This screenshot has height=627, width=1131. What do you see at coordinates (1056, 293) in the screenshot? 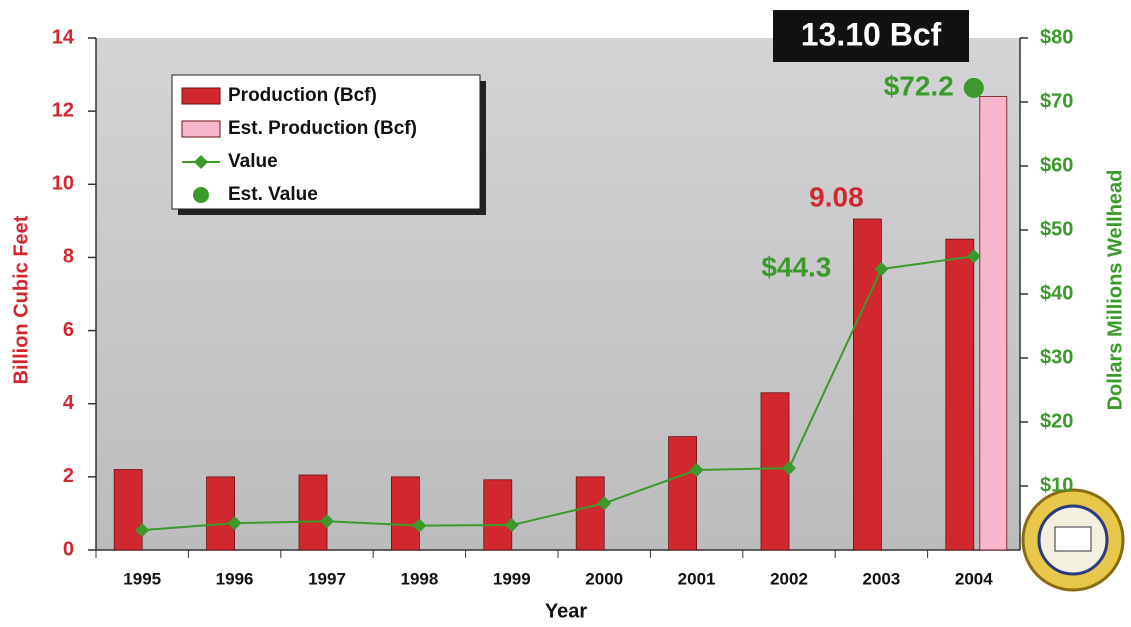
I see `y2-tick-label: $40` at bounding box center [1056, 293].